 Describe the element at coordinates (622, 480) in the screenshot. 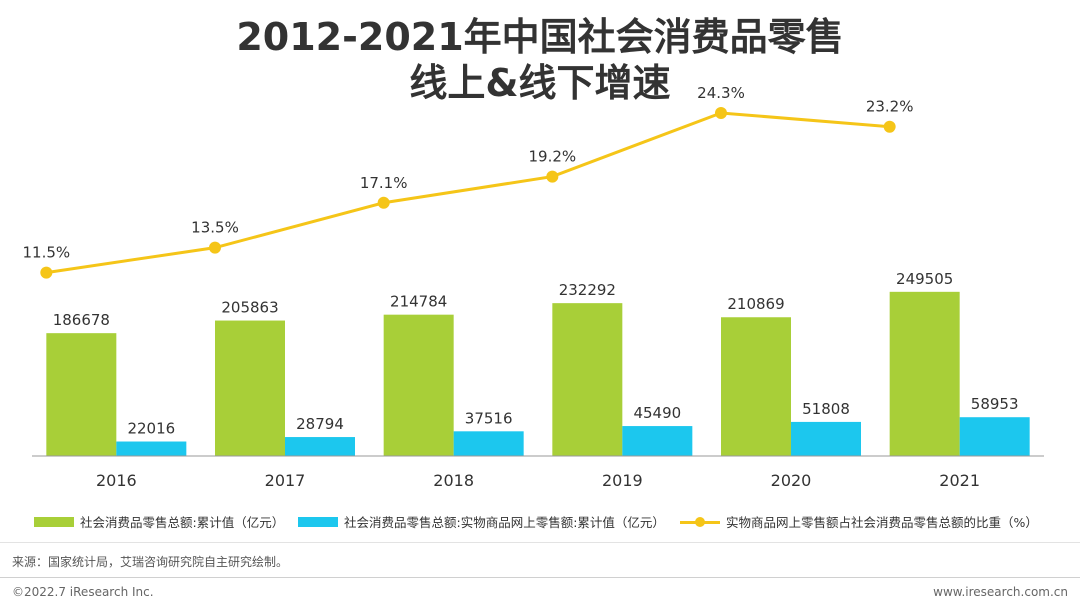

I see `x-tick-label-2019: 2019` at that location.